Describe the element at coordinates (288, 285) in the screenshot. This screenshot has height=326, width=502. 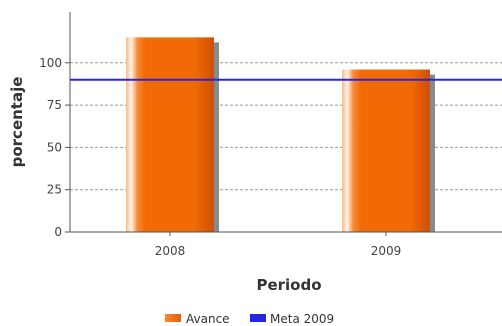
I see `x-axis-title: Periodo` at that location.